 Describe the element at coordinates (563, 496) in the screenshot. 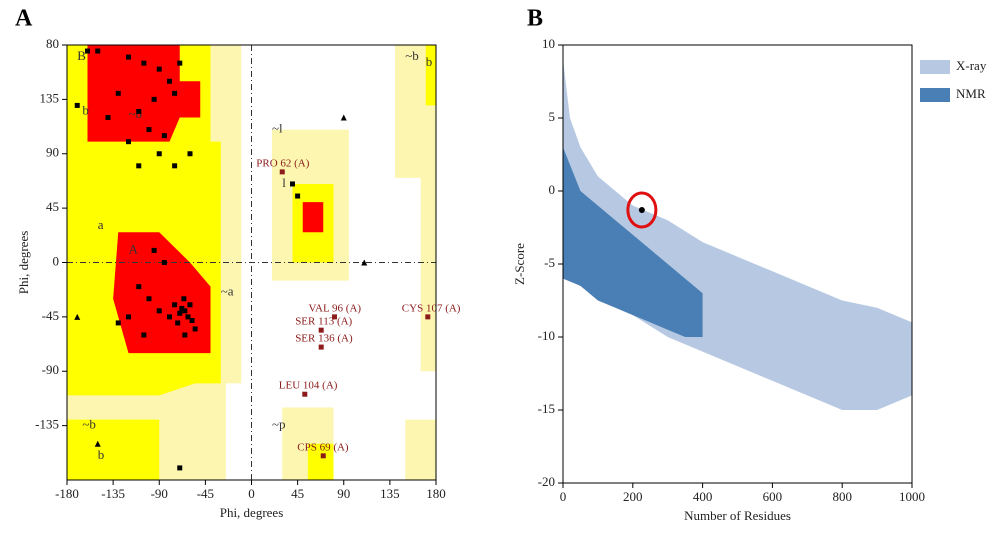

I see `x-tick-label: 0` at that location.